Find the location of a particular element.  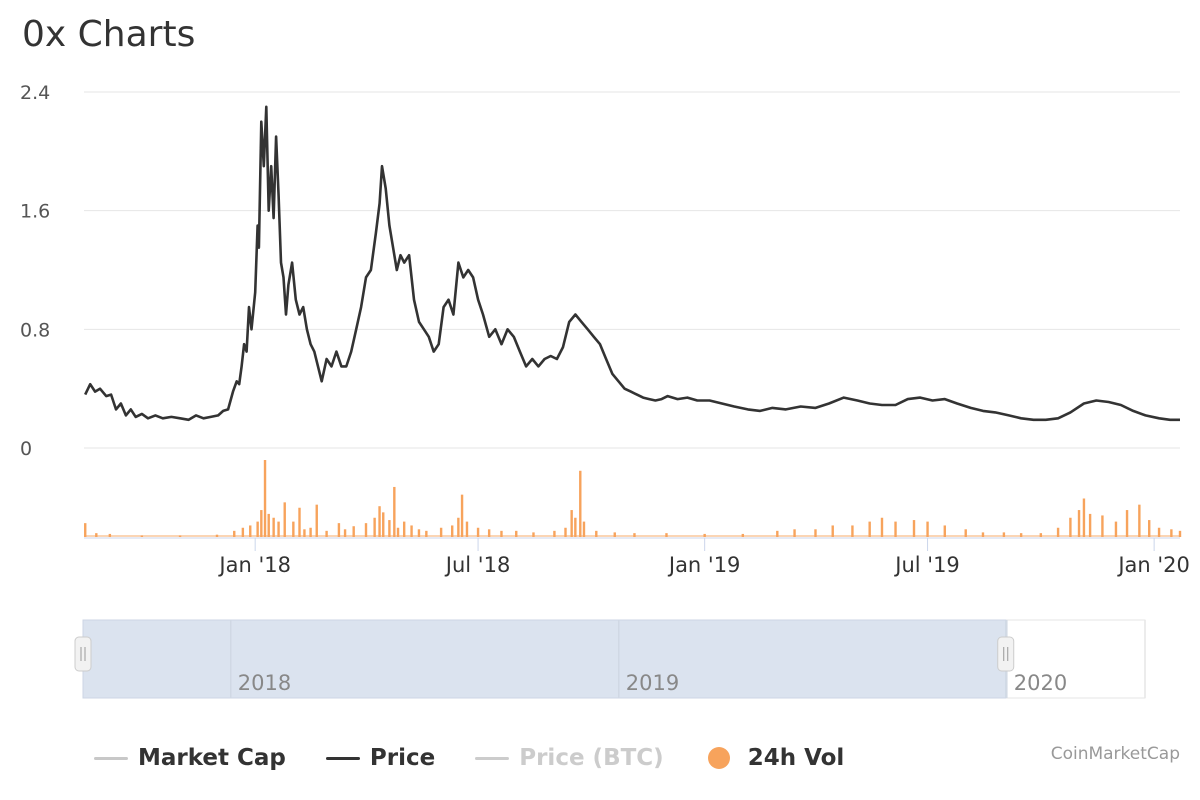

y-tick-label: 1.6 is located at coordinates (35, 212).